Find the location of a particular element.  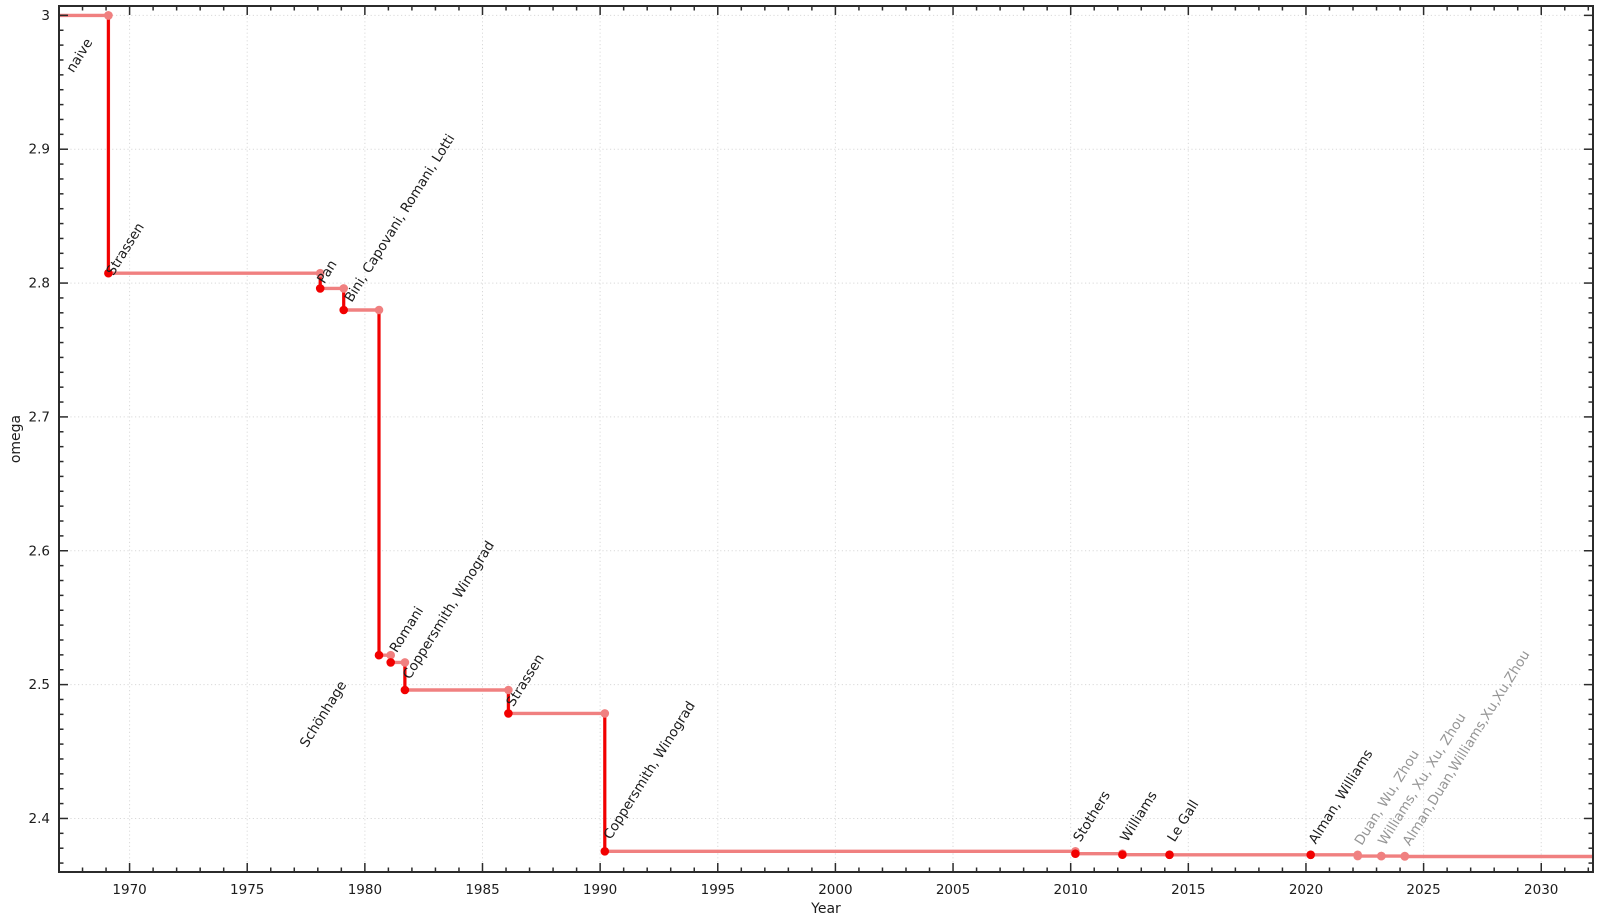

discovery-label: Bini, Capovani, Romani, Lotti is located at coordinates (400, 218).